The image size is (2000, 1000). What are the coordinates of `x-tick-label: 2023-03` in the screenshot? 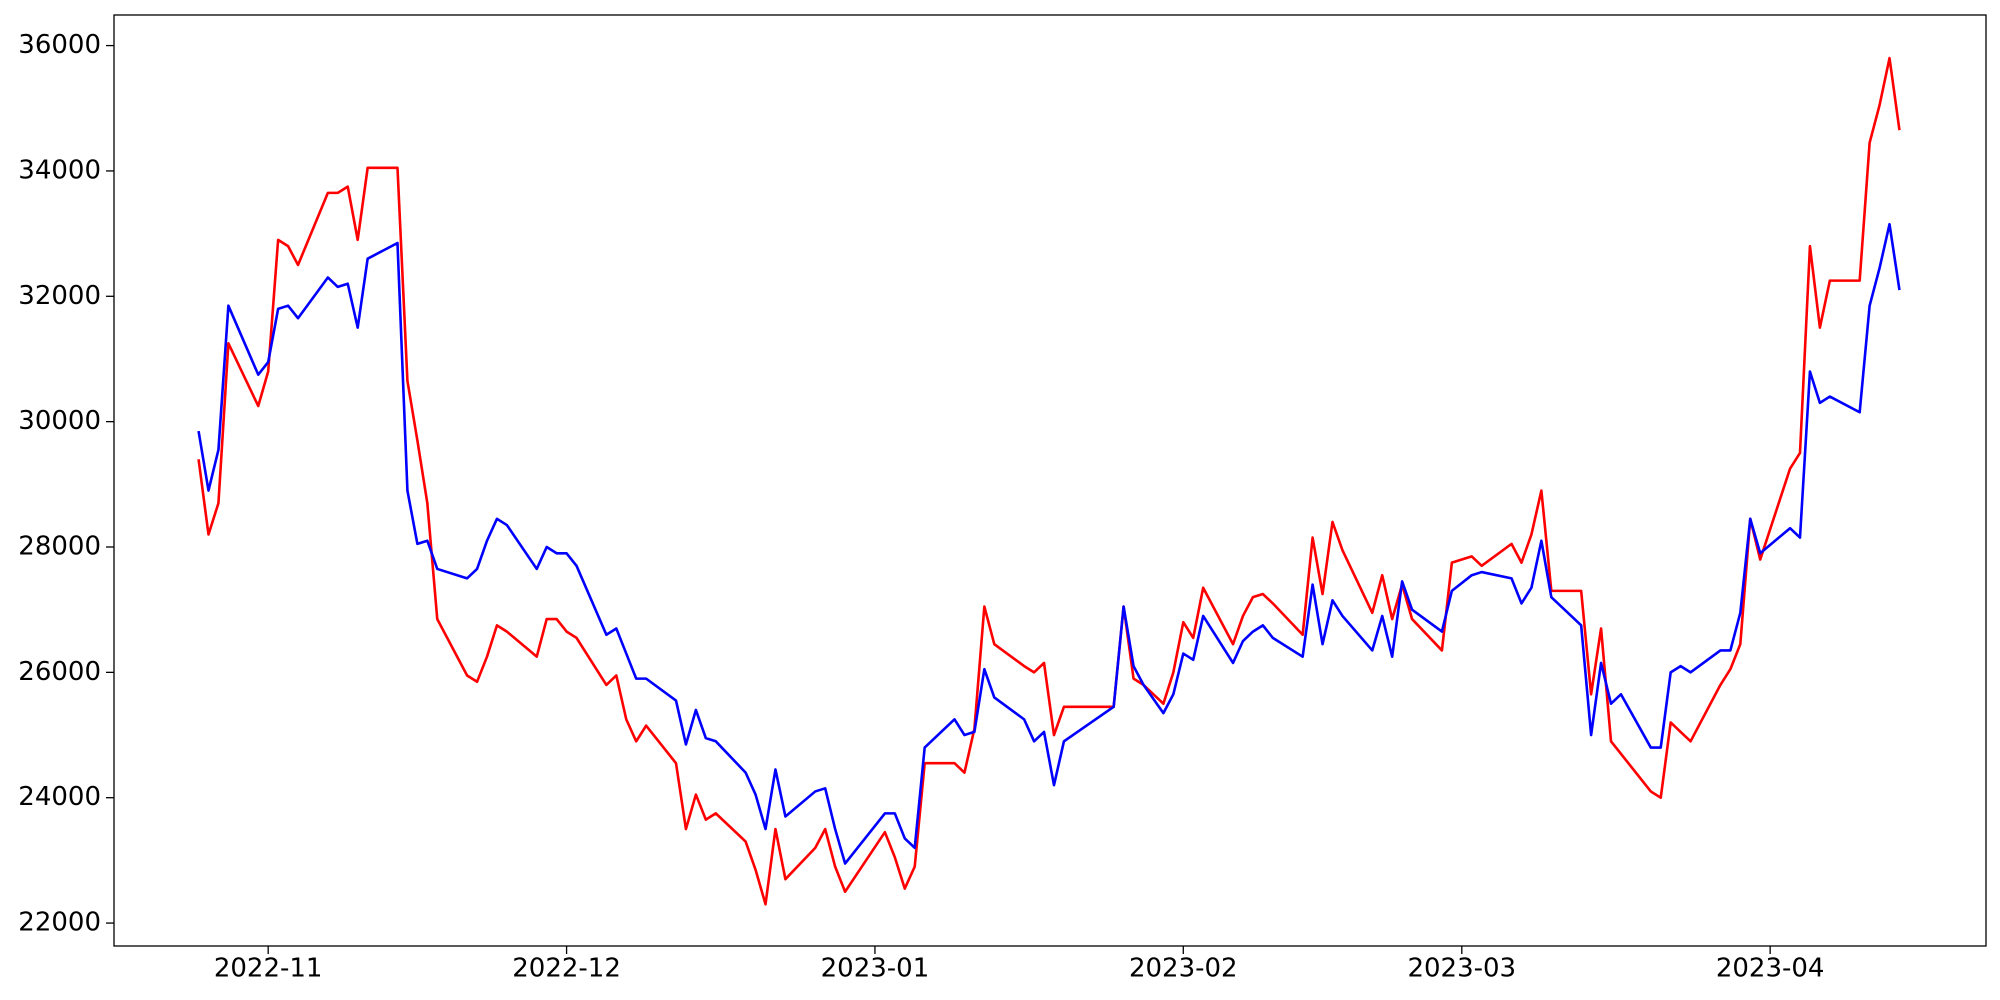 It's located at (1461, 969).